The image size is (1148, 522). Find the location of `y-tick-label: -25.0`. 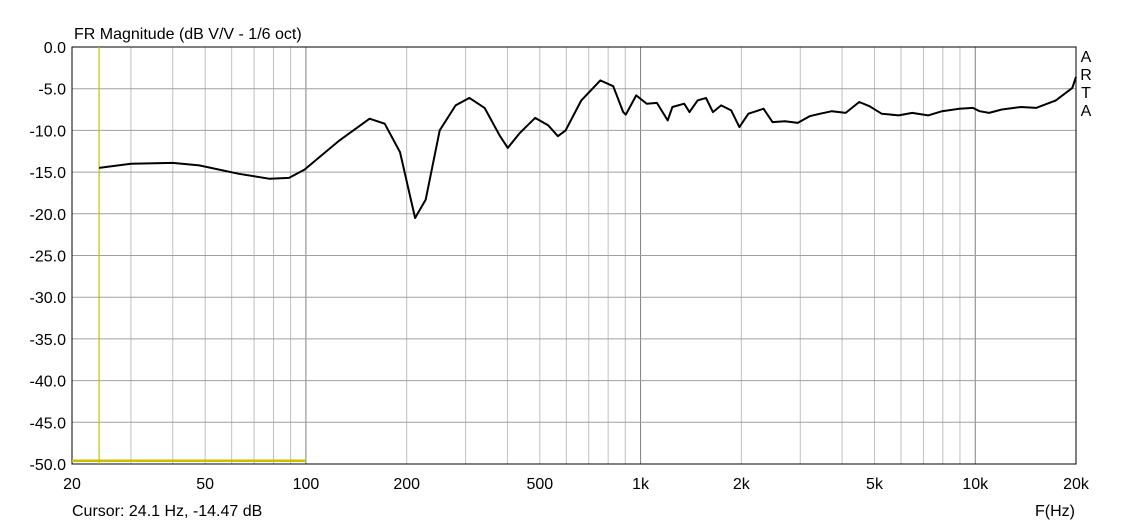

y-tick-label: -25.0 is located at coordinates (48, 257).